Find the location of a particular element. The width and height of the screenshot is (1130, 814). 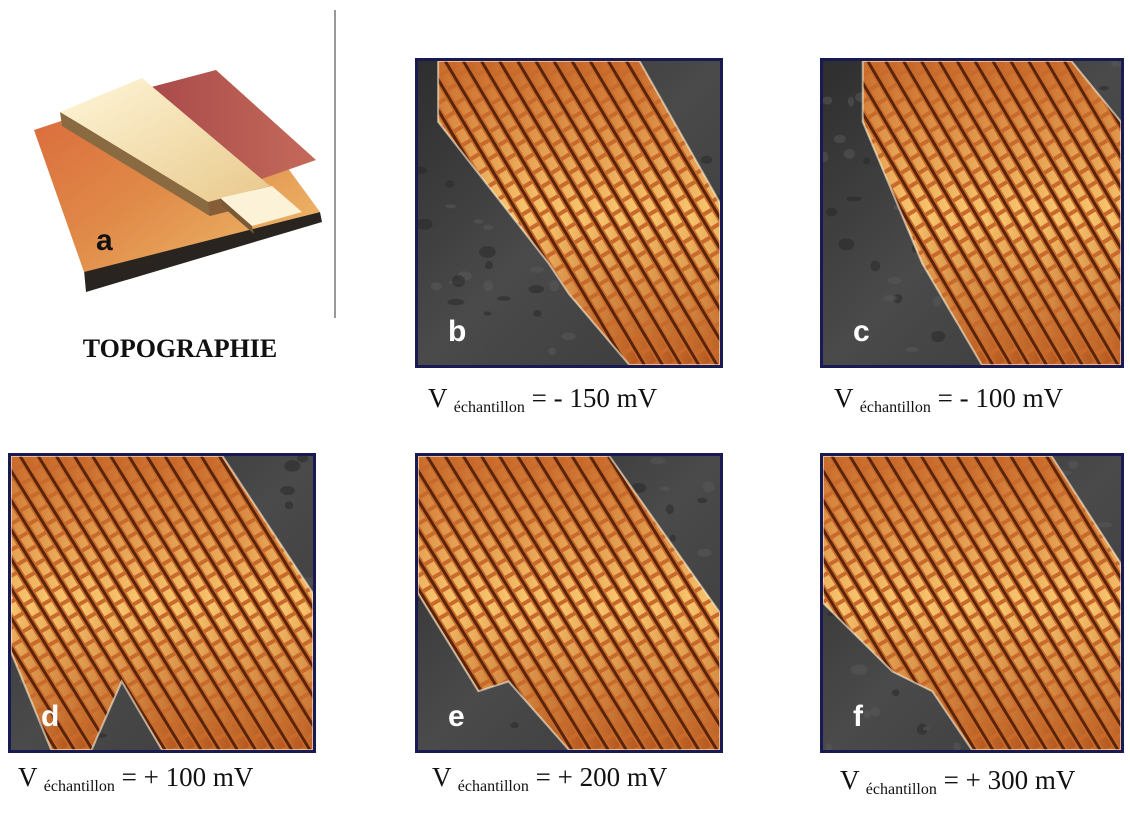

stm-panel-d: d is located at coordinates (162, 603).